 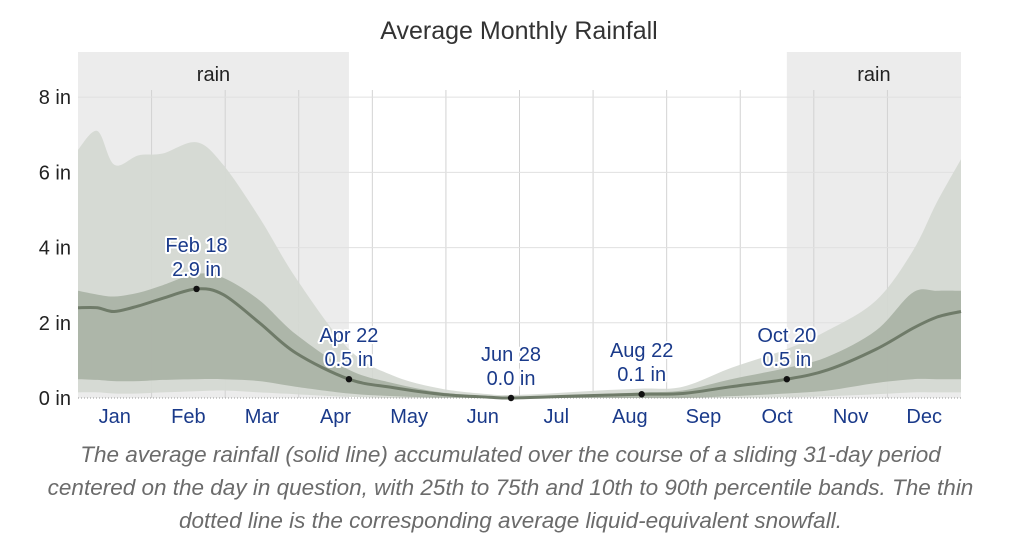 I want to click on y-tick-label-4: 8 in, so click(x=55, y=98).